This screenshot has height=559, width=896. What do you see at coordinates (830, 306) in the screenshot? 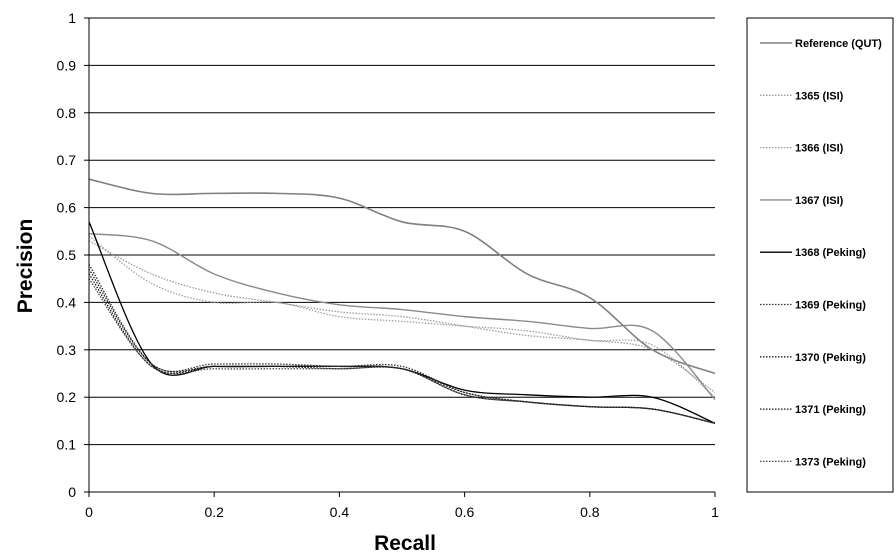
I see `legend-label-5: 1369 (Peking)` at bounding box center [830, 306].